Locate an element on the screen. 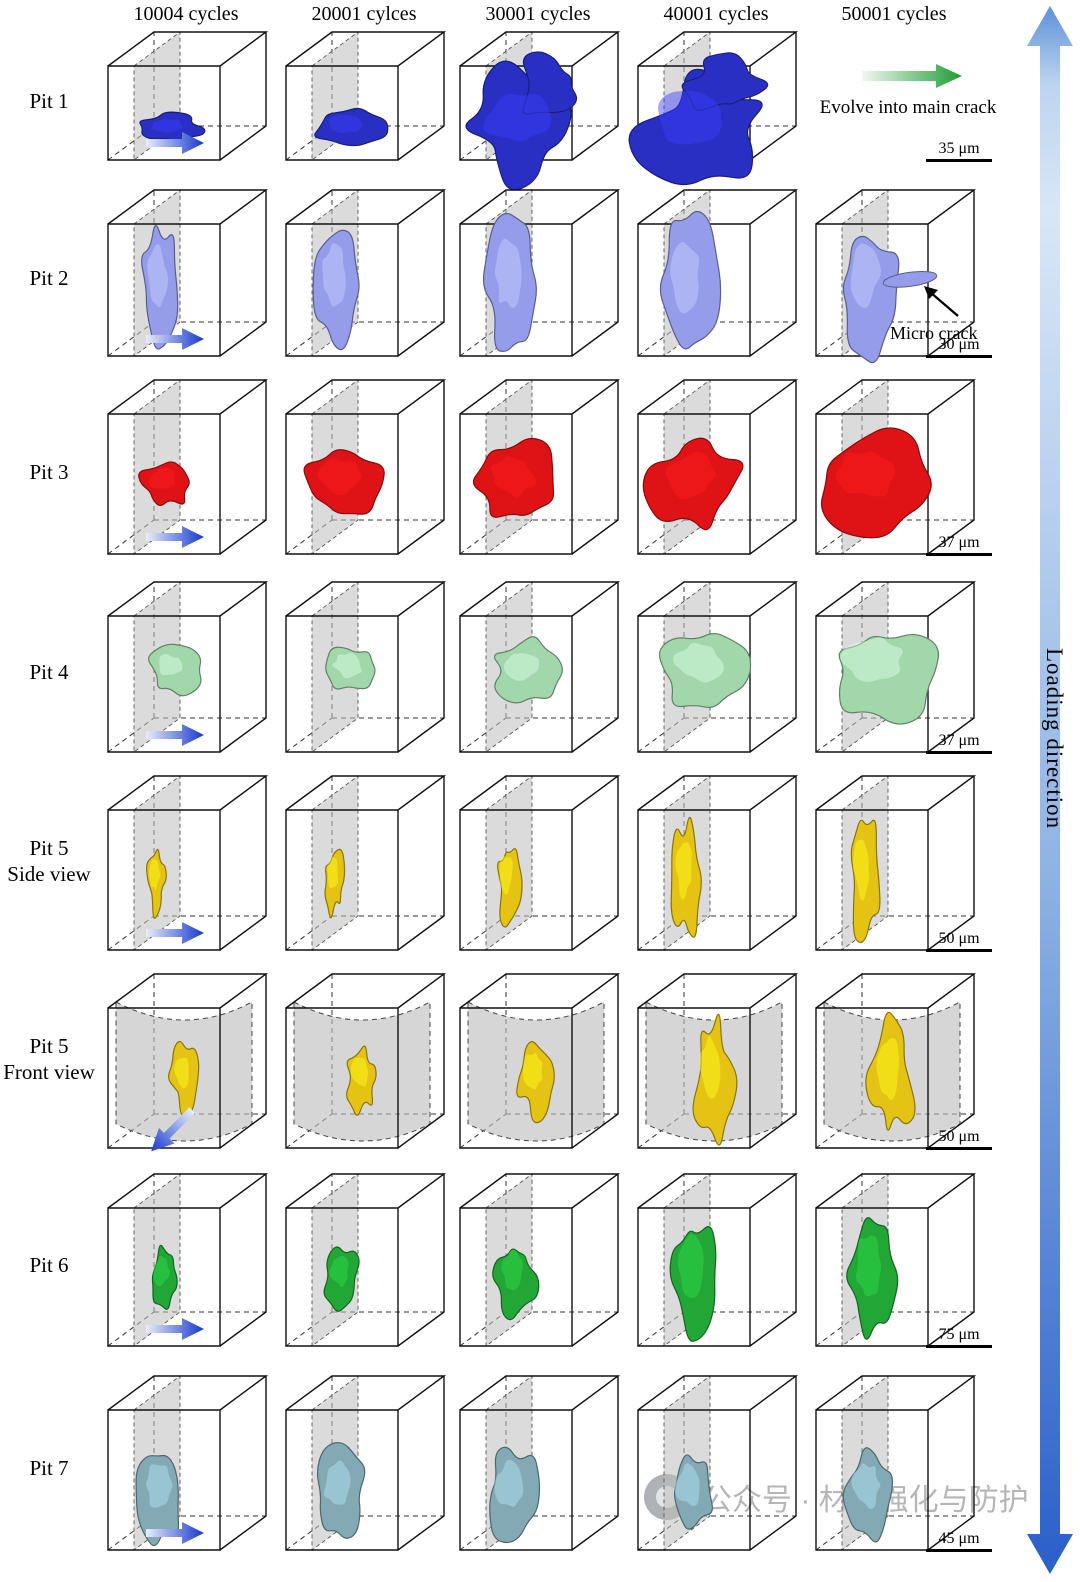 Image resolution: width=1080 pixels, height=1582 pixels. evolve-arrow-icon is located at coordinates (912, 76).